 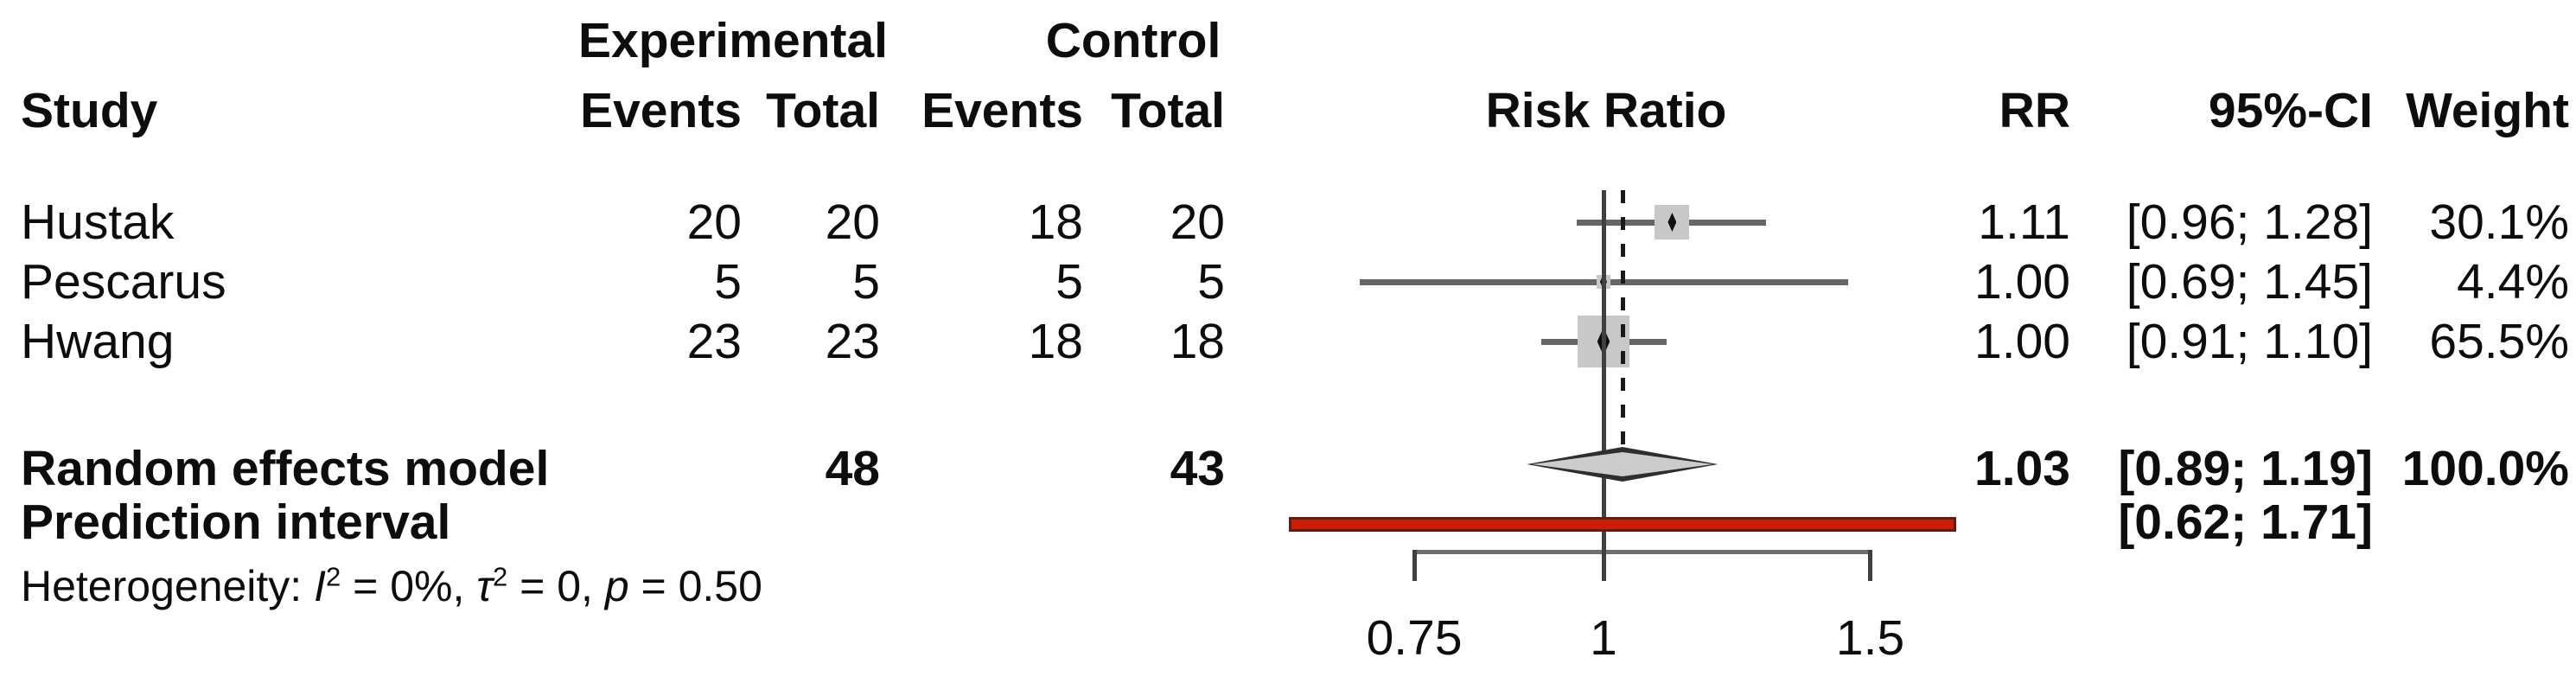 I want to click on random-rr-value: 1.03, so click(x=2022, y=468).